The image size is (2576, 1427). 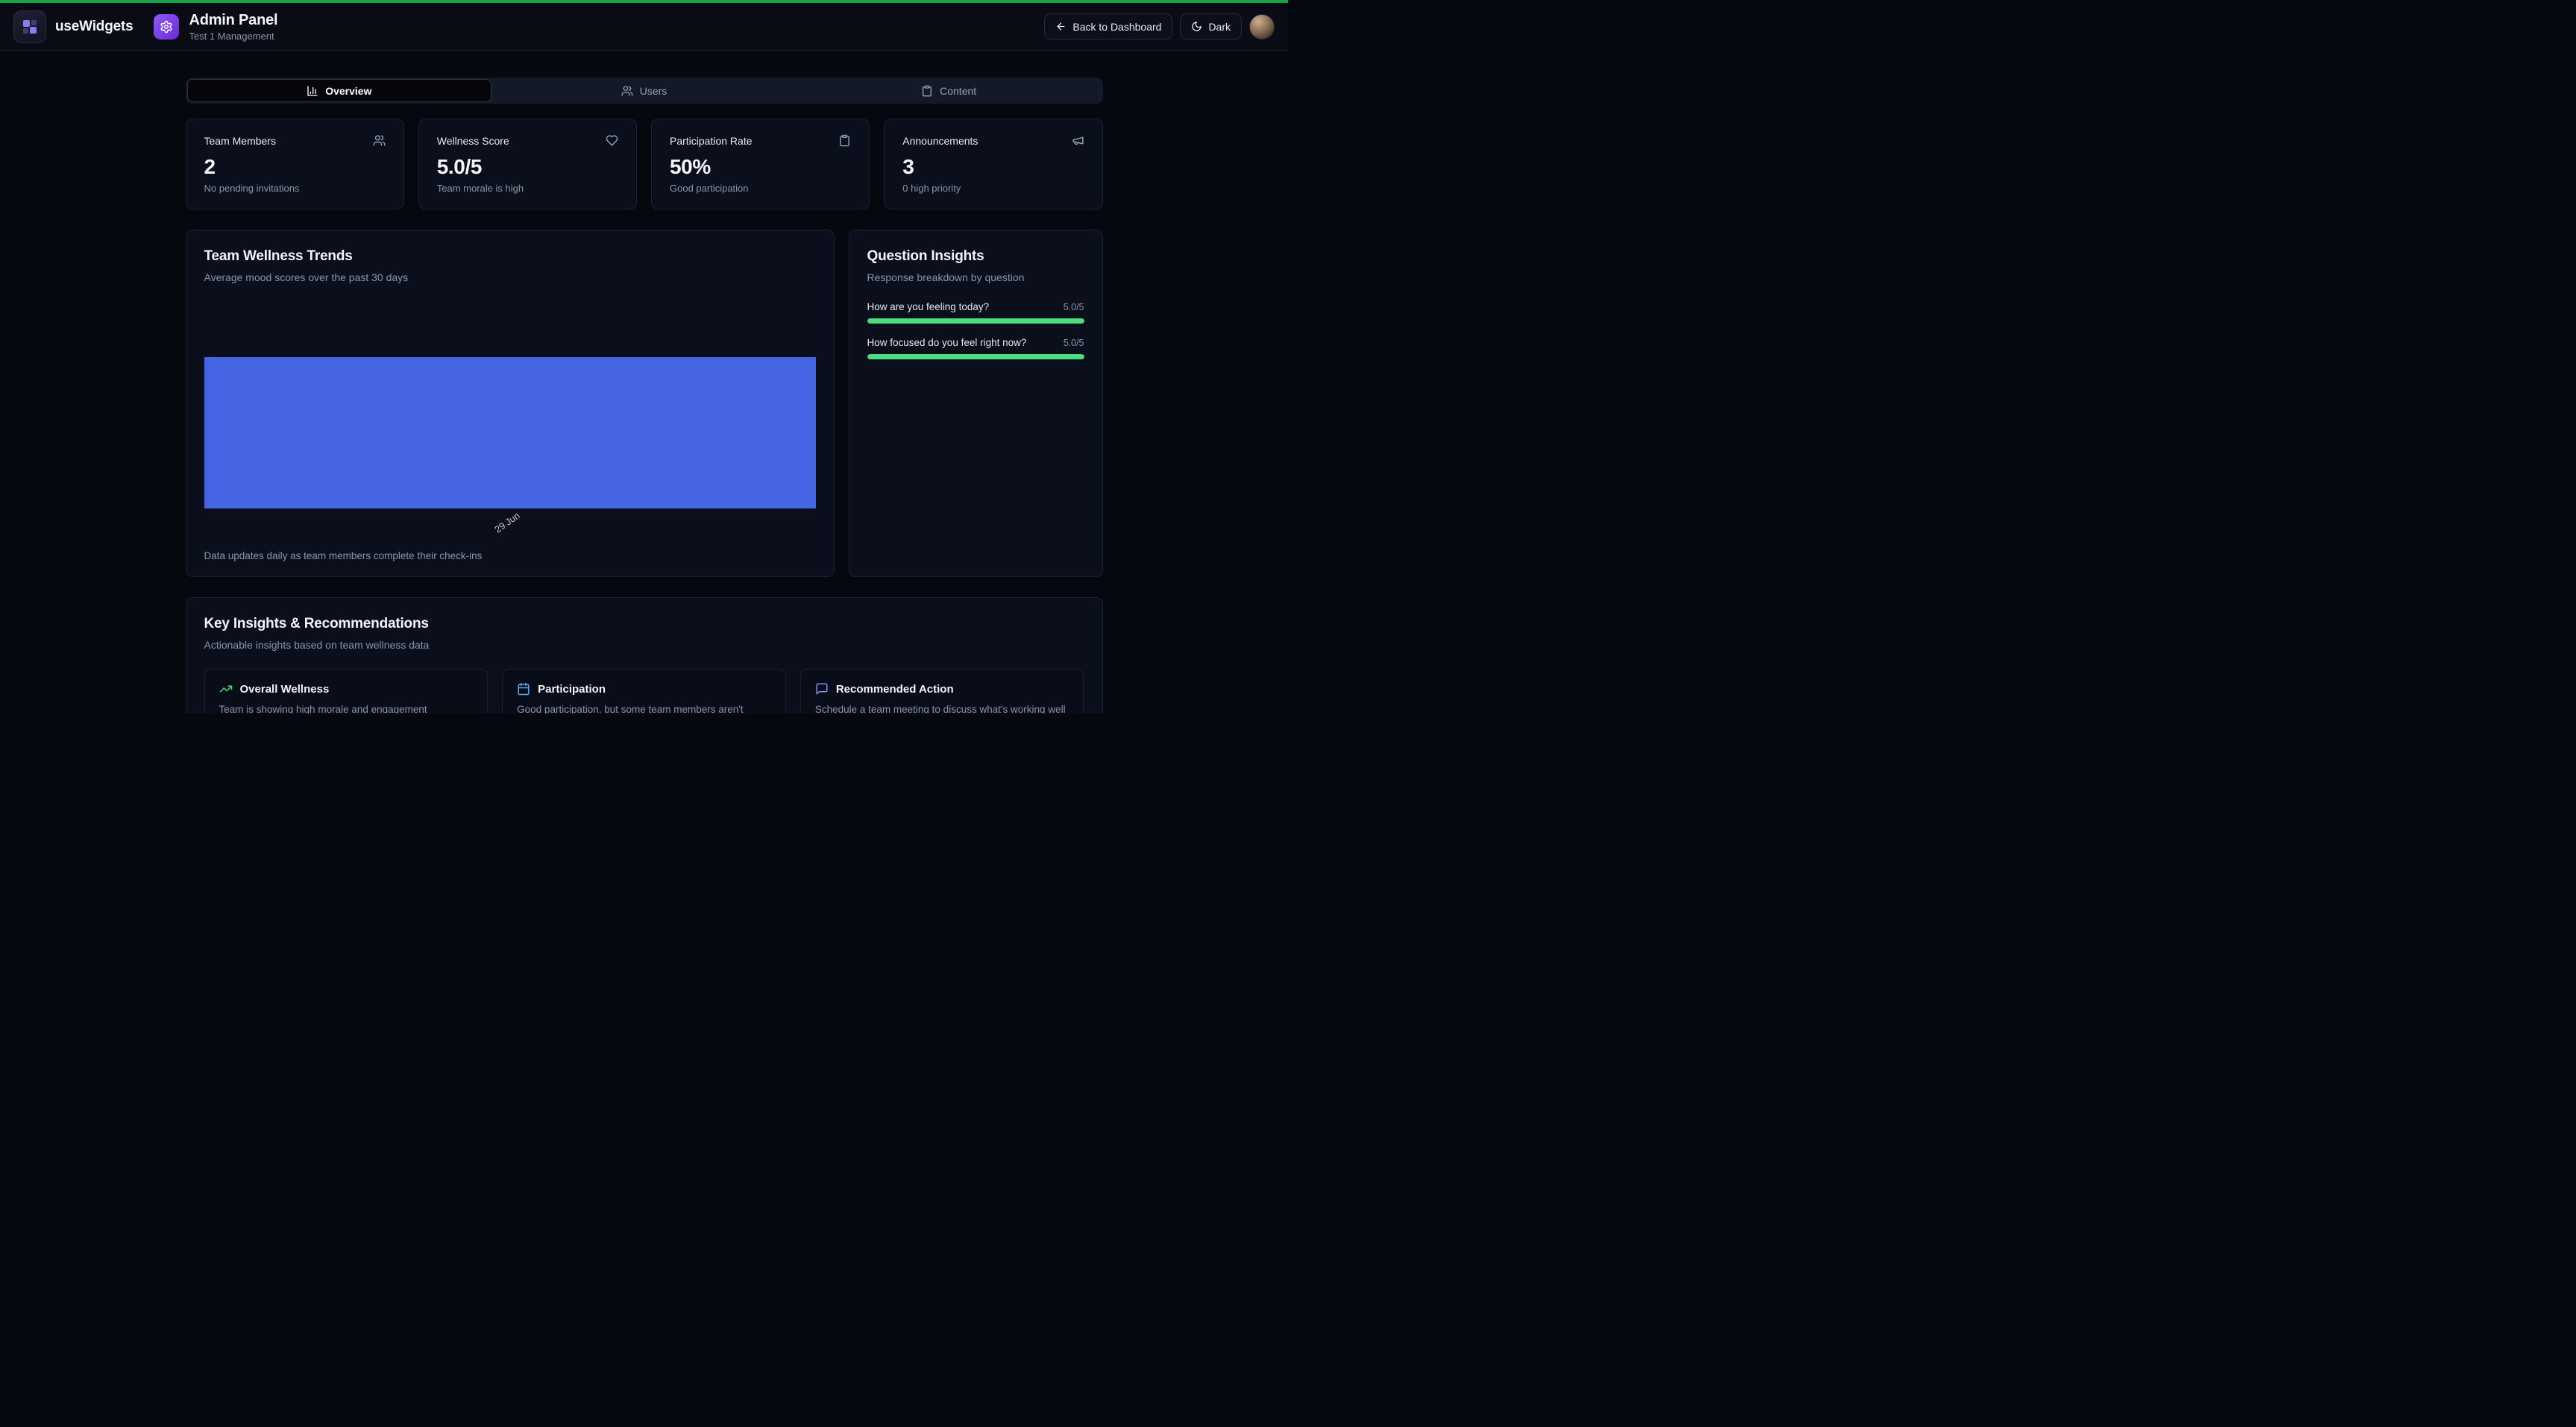 I want to click on question-text: How are you feeling today?, so click(x=929, y=307).